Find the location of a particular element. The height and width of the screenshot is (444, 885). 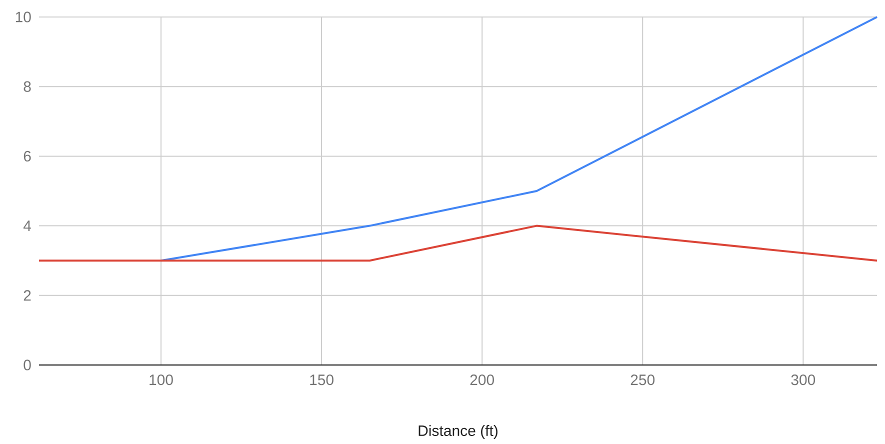

x-tick-label: 250 is located at coordinates (642, 380).